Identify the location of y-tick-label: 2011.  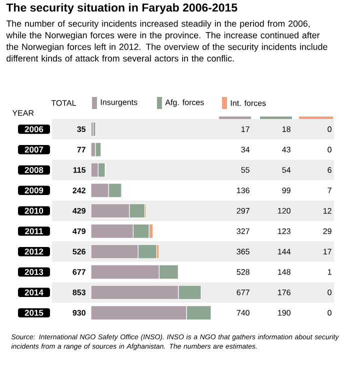
(34, 231).